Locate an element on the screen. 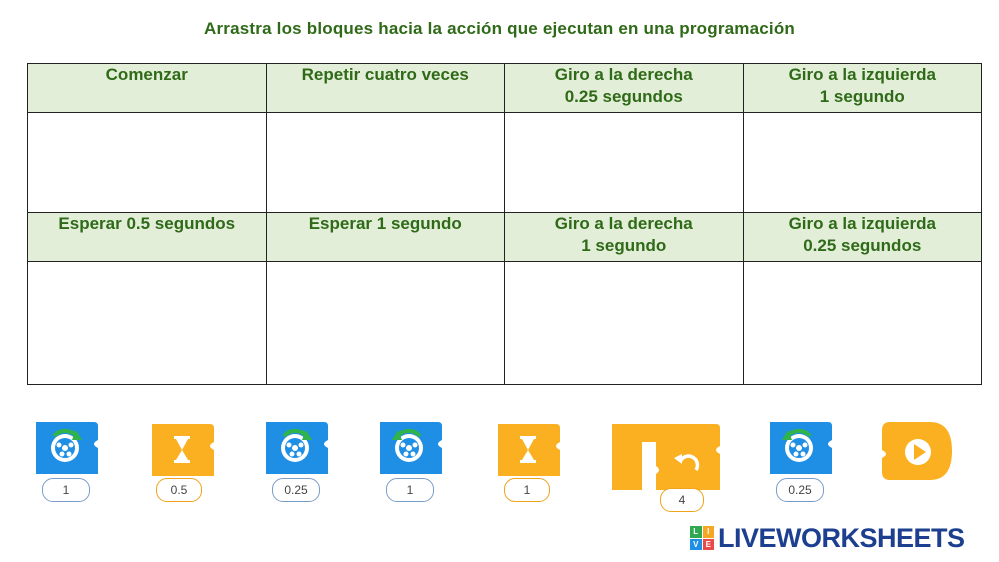  drop-zone-repetir is located at coordinates (385, 162).